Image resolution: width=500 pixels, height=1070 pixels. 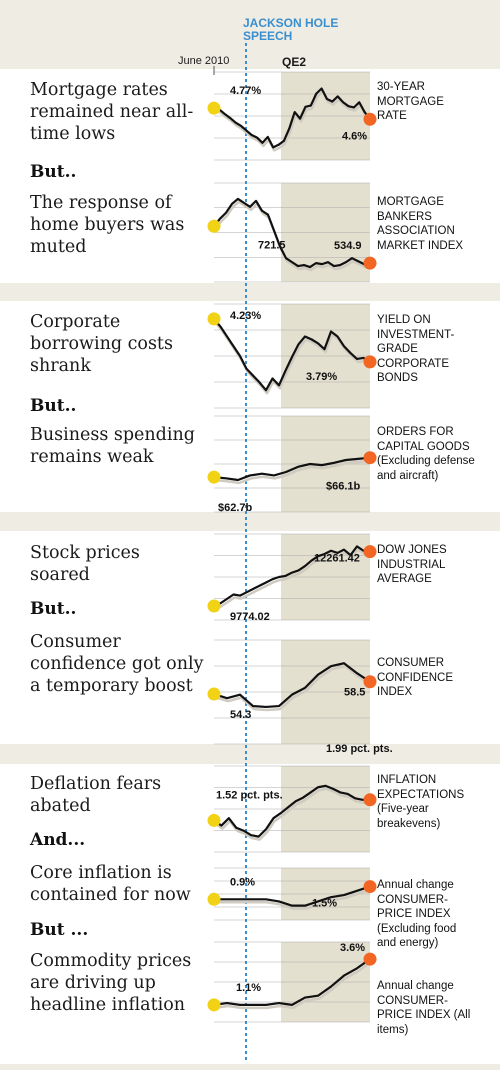 I want to click on end-dot-headline_cpi, so click(x=370, y=959).